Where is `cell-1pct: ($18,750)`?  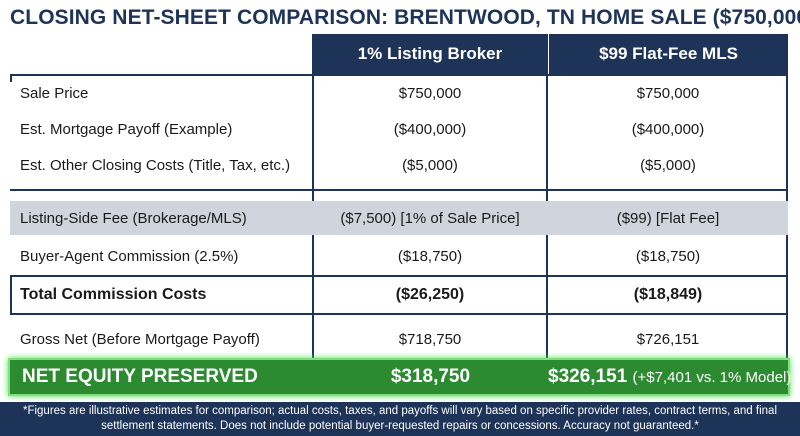 cell-1pct: ($18,750) is located at coordinates (430, 256).